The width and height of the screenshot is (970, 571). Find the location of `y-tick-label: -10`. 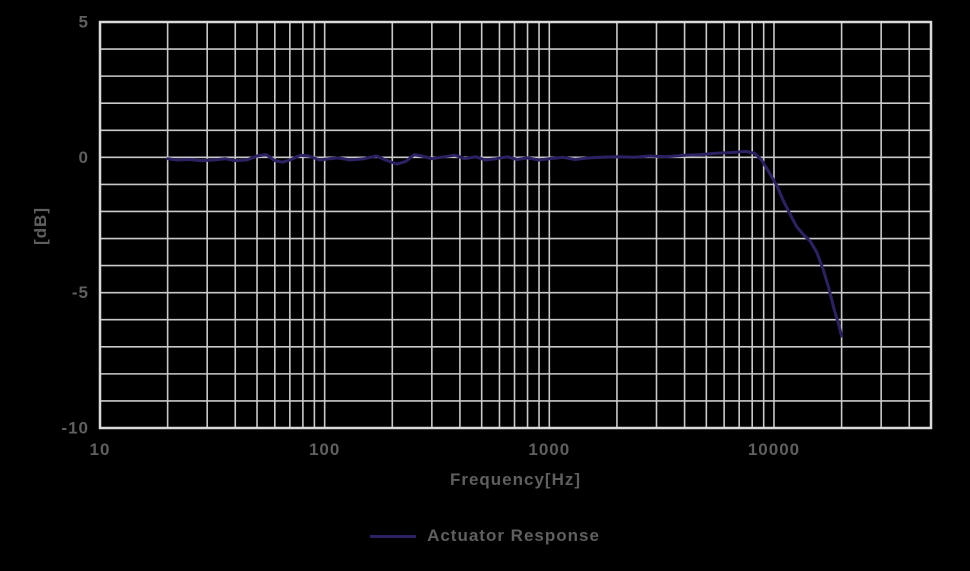

y-tick-label: -10 is located at coordinates (75, 428).